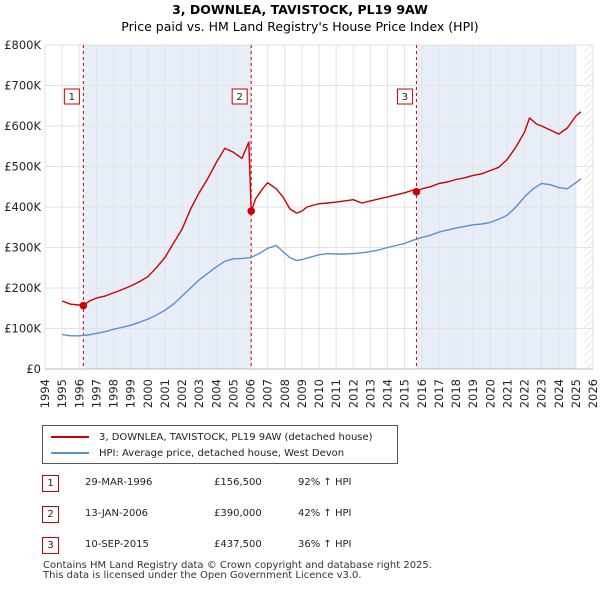 The image size is (600, 590). I want to click on x-tick-label: 2002, so click(182, 393).